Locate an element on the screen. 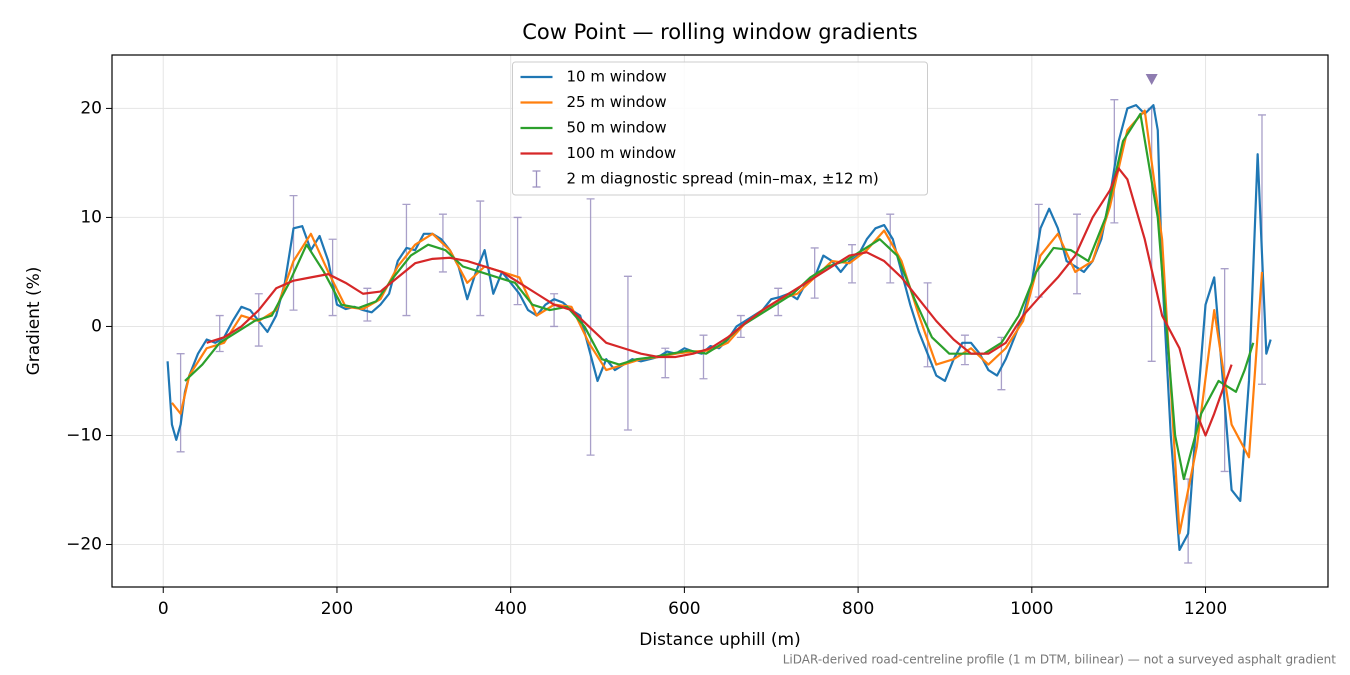 The image size is (1350, 675). x-tick-label: 1000 is located at coordinates (1031, 609).